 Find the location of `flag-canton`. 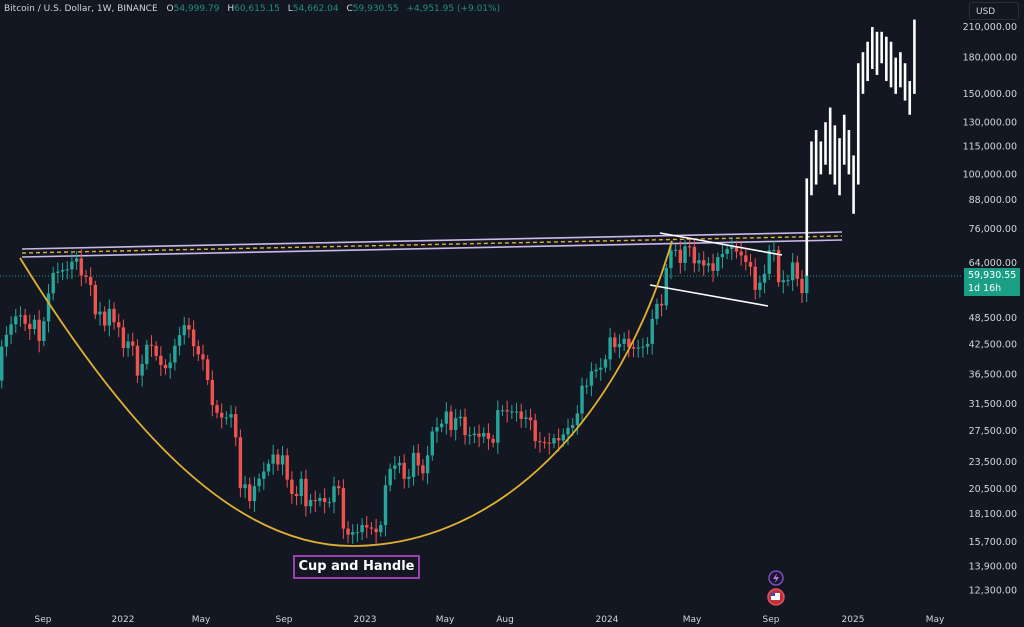

flag-canton is located at coordinates (773, 594).